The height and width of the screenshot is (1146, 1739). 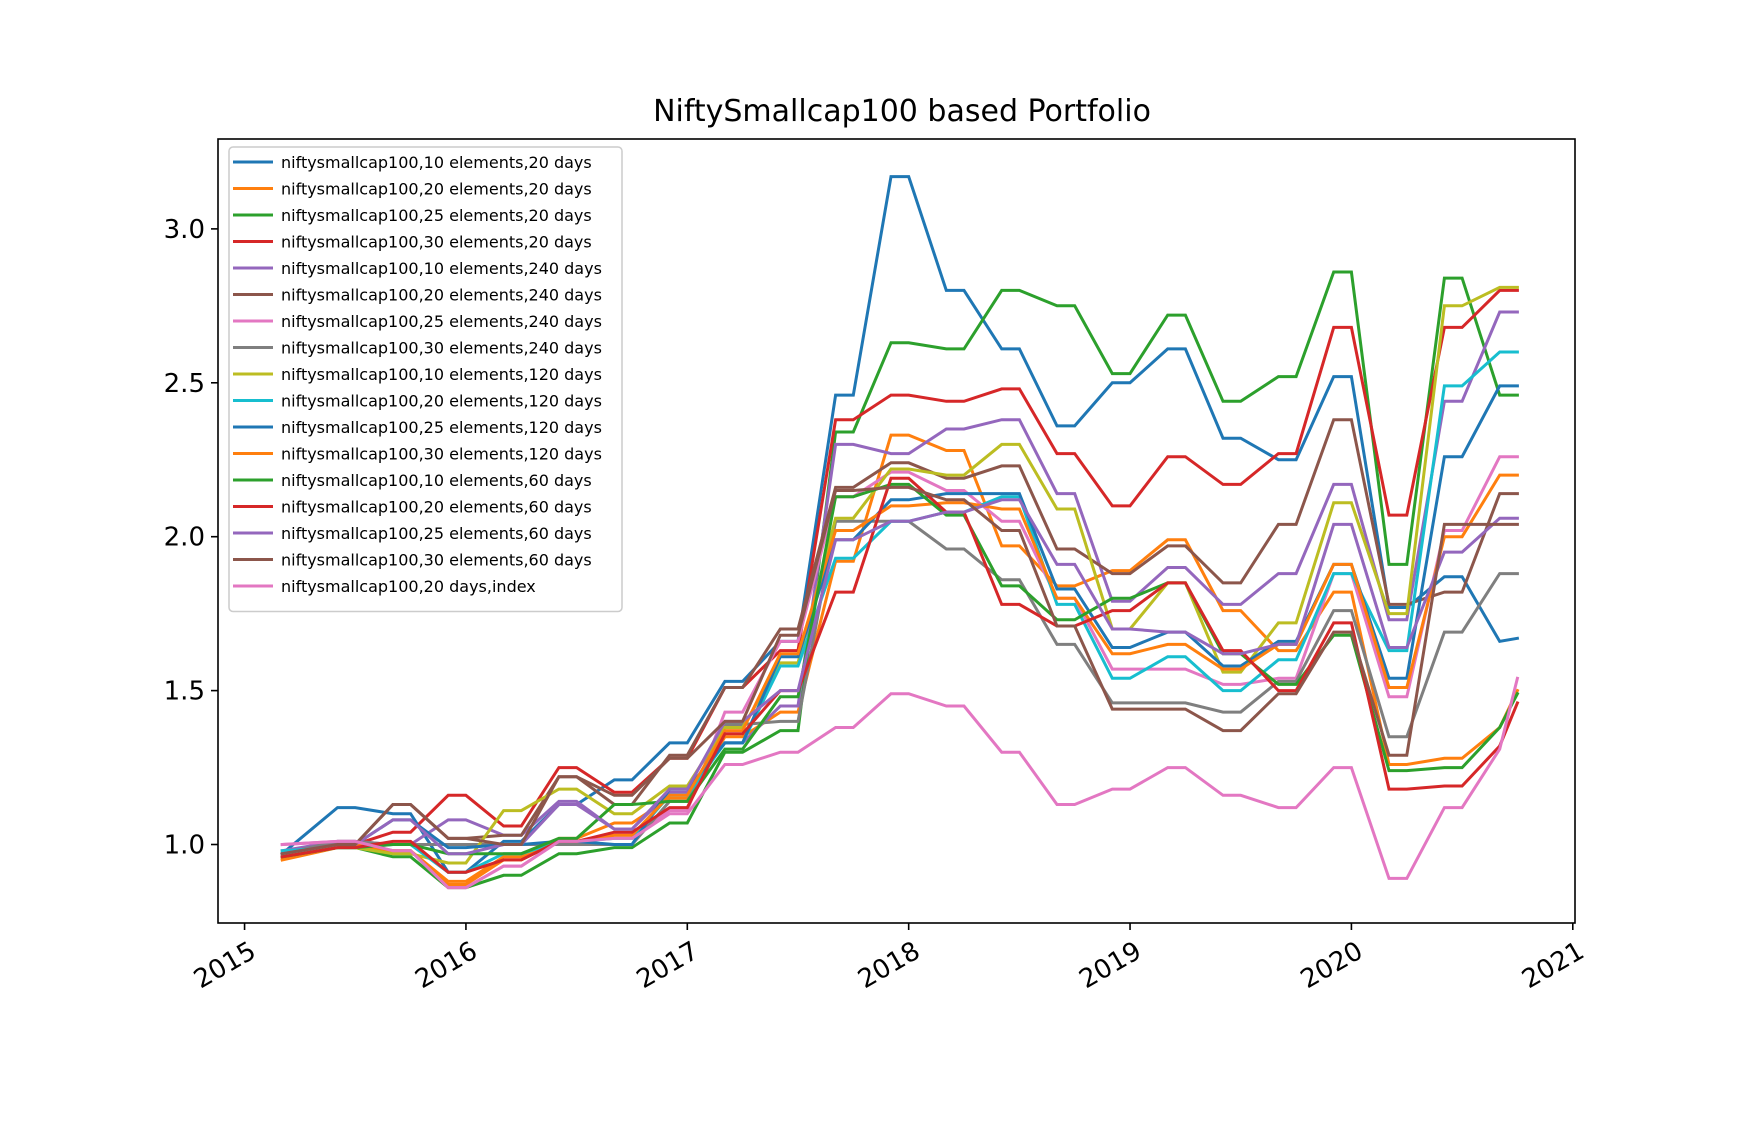 I want to click on legend-label: niftysmallcap100,10 elements,20 days, so click(x=436, y=162).